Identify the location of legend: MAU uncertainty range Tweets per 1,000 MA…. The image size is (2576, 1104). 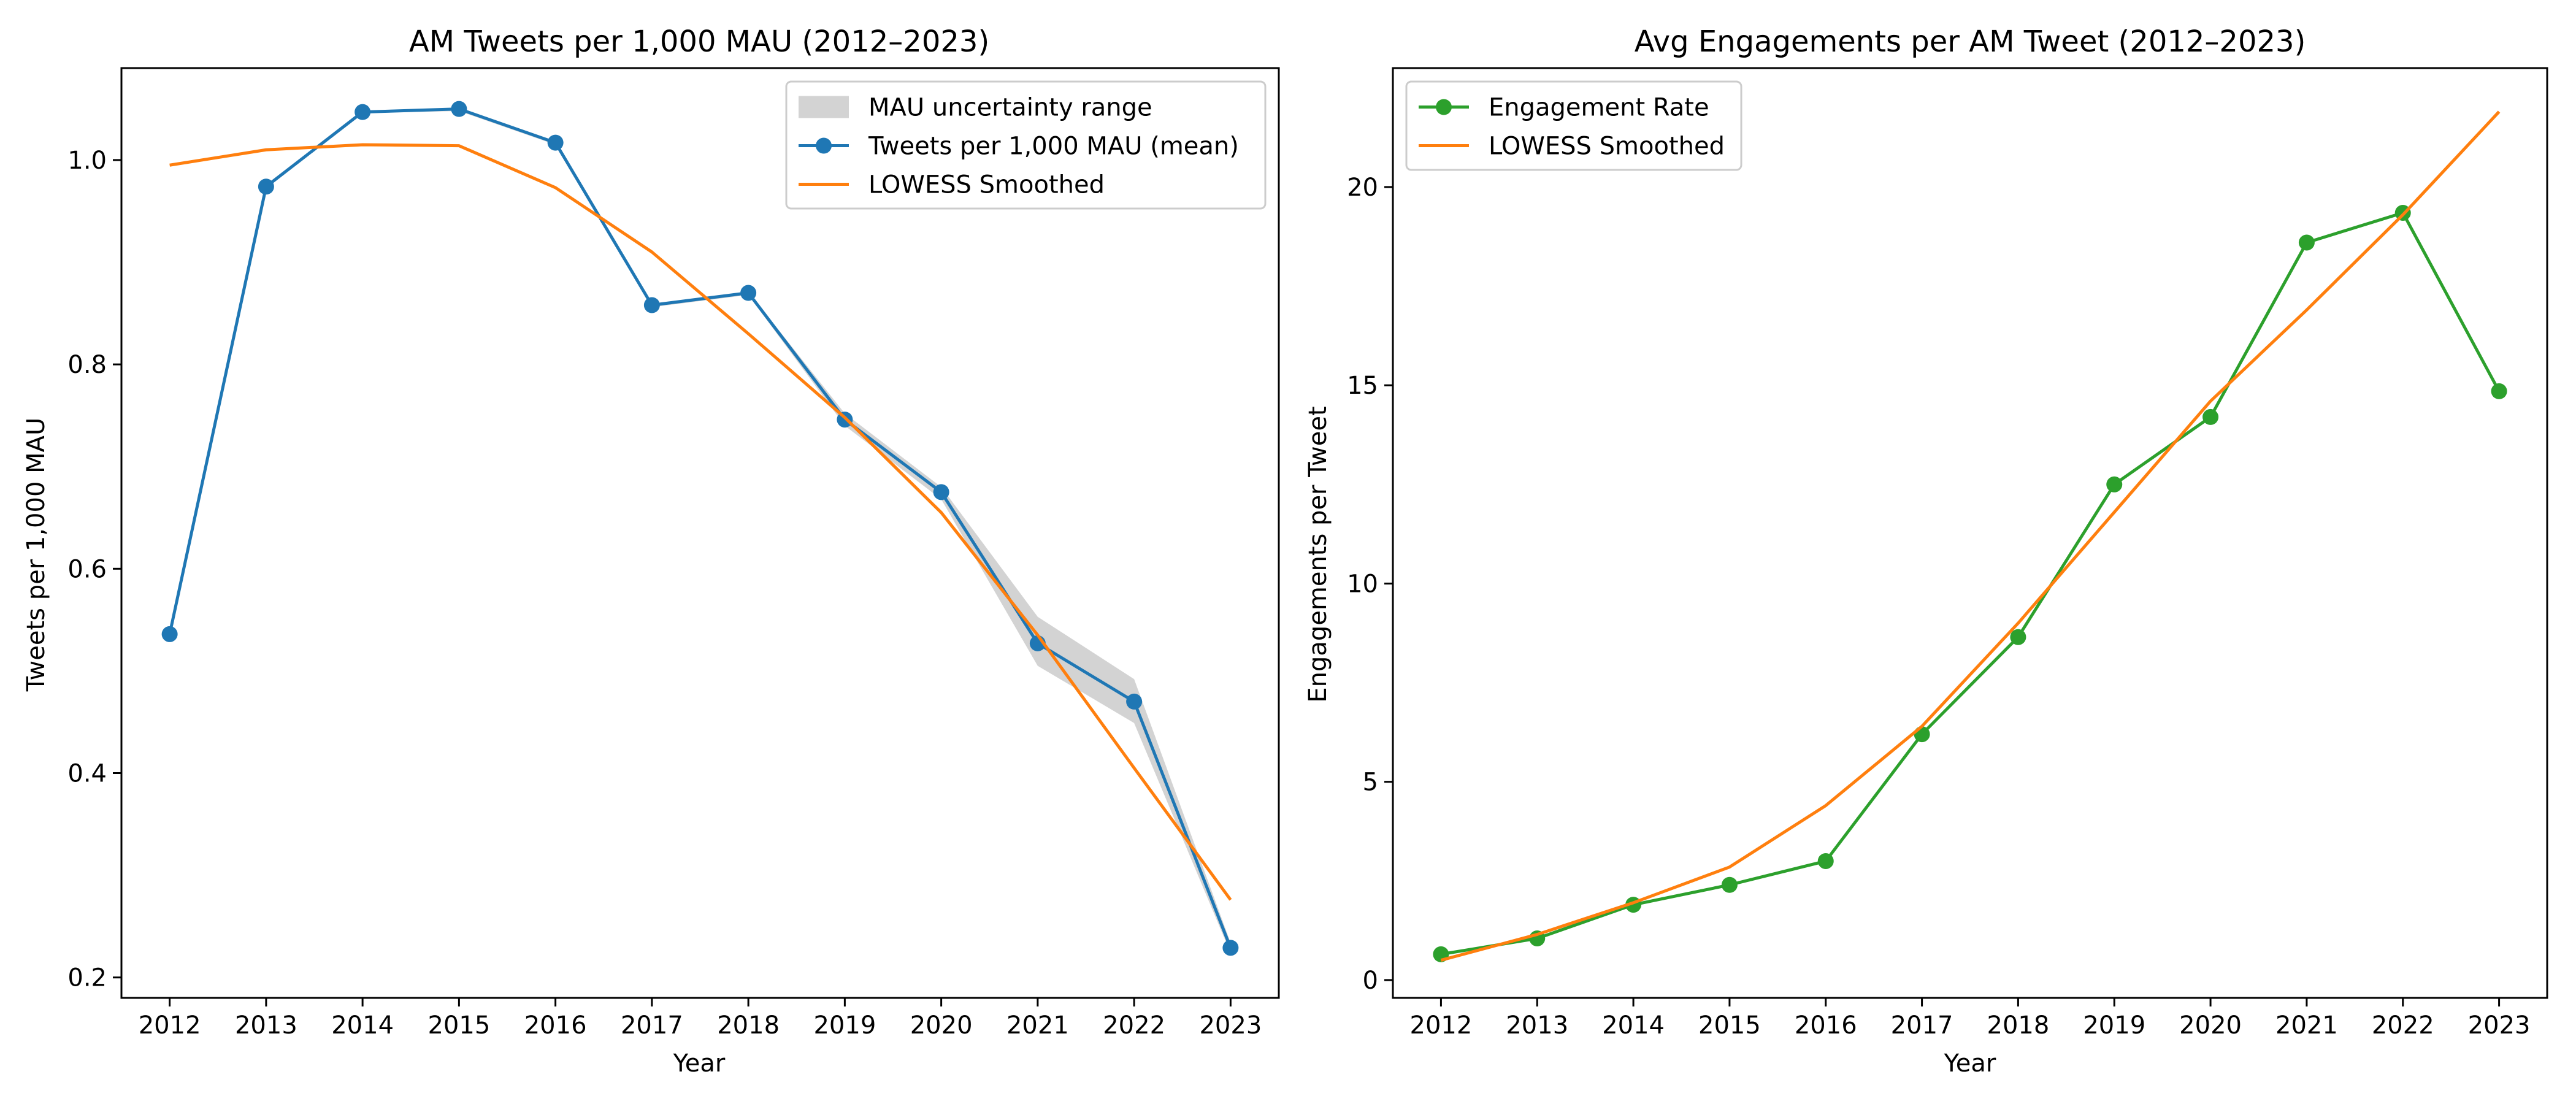
(1026, 145).